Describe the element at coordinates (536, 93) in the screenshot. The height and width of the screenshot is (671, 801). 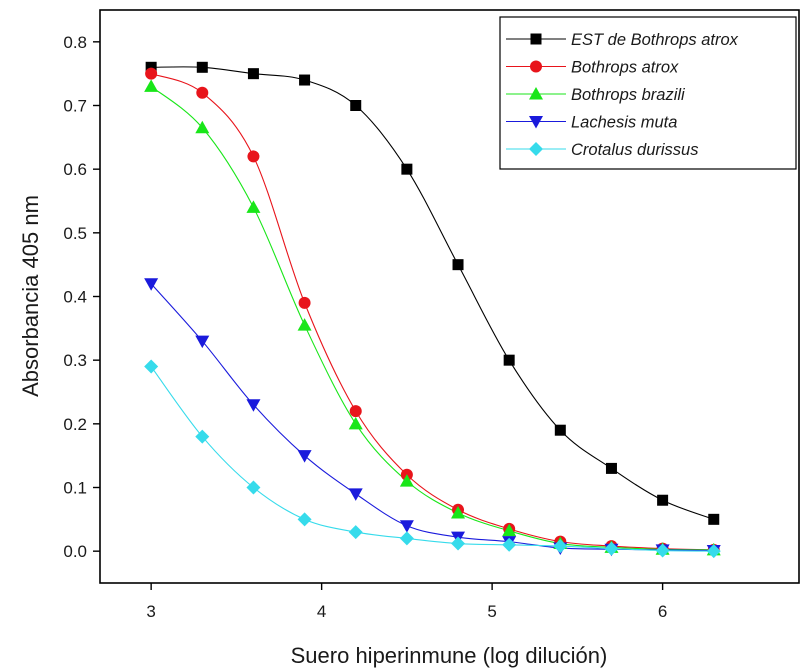
I see `legend-marker-bothrops-brazili` at that location.